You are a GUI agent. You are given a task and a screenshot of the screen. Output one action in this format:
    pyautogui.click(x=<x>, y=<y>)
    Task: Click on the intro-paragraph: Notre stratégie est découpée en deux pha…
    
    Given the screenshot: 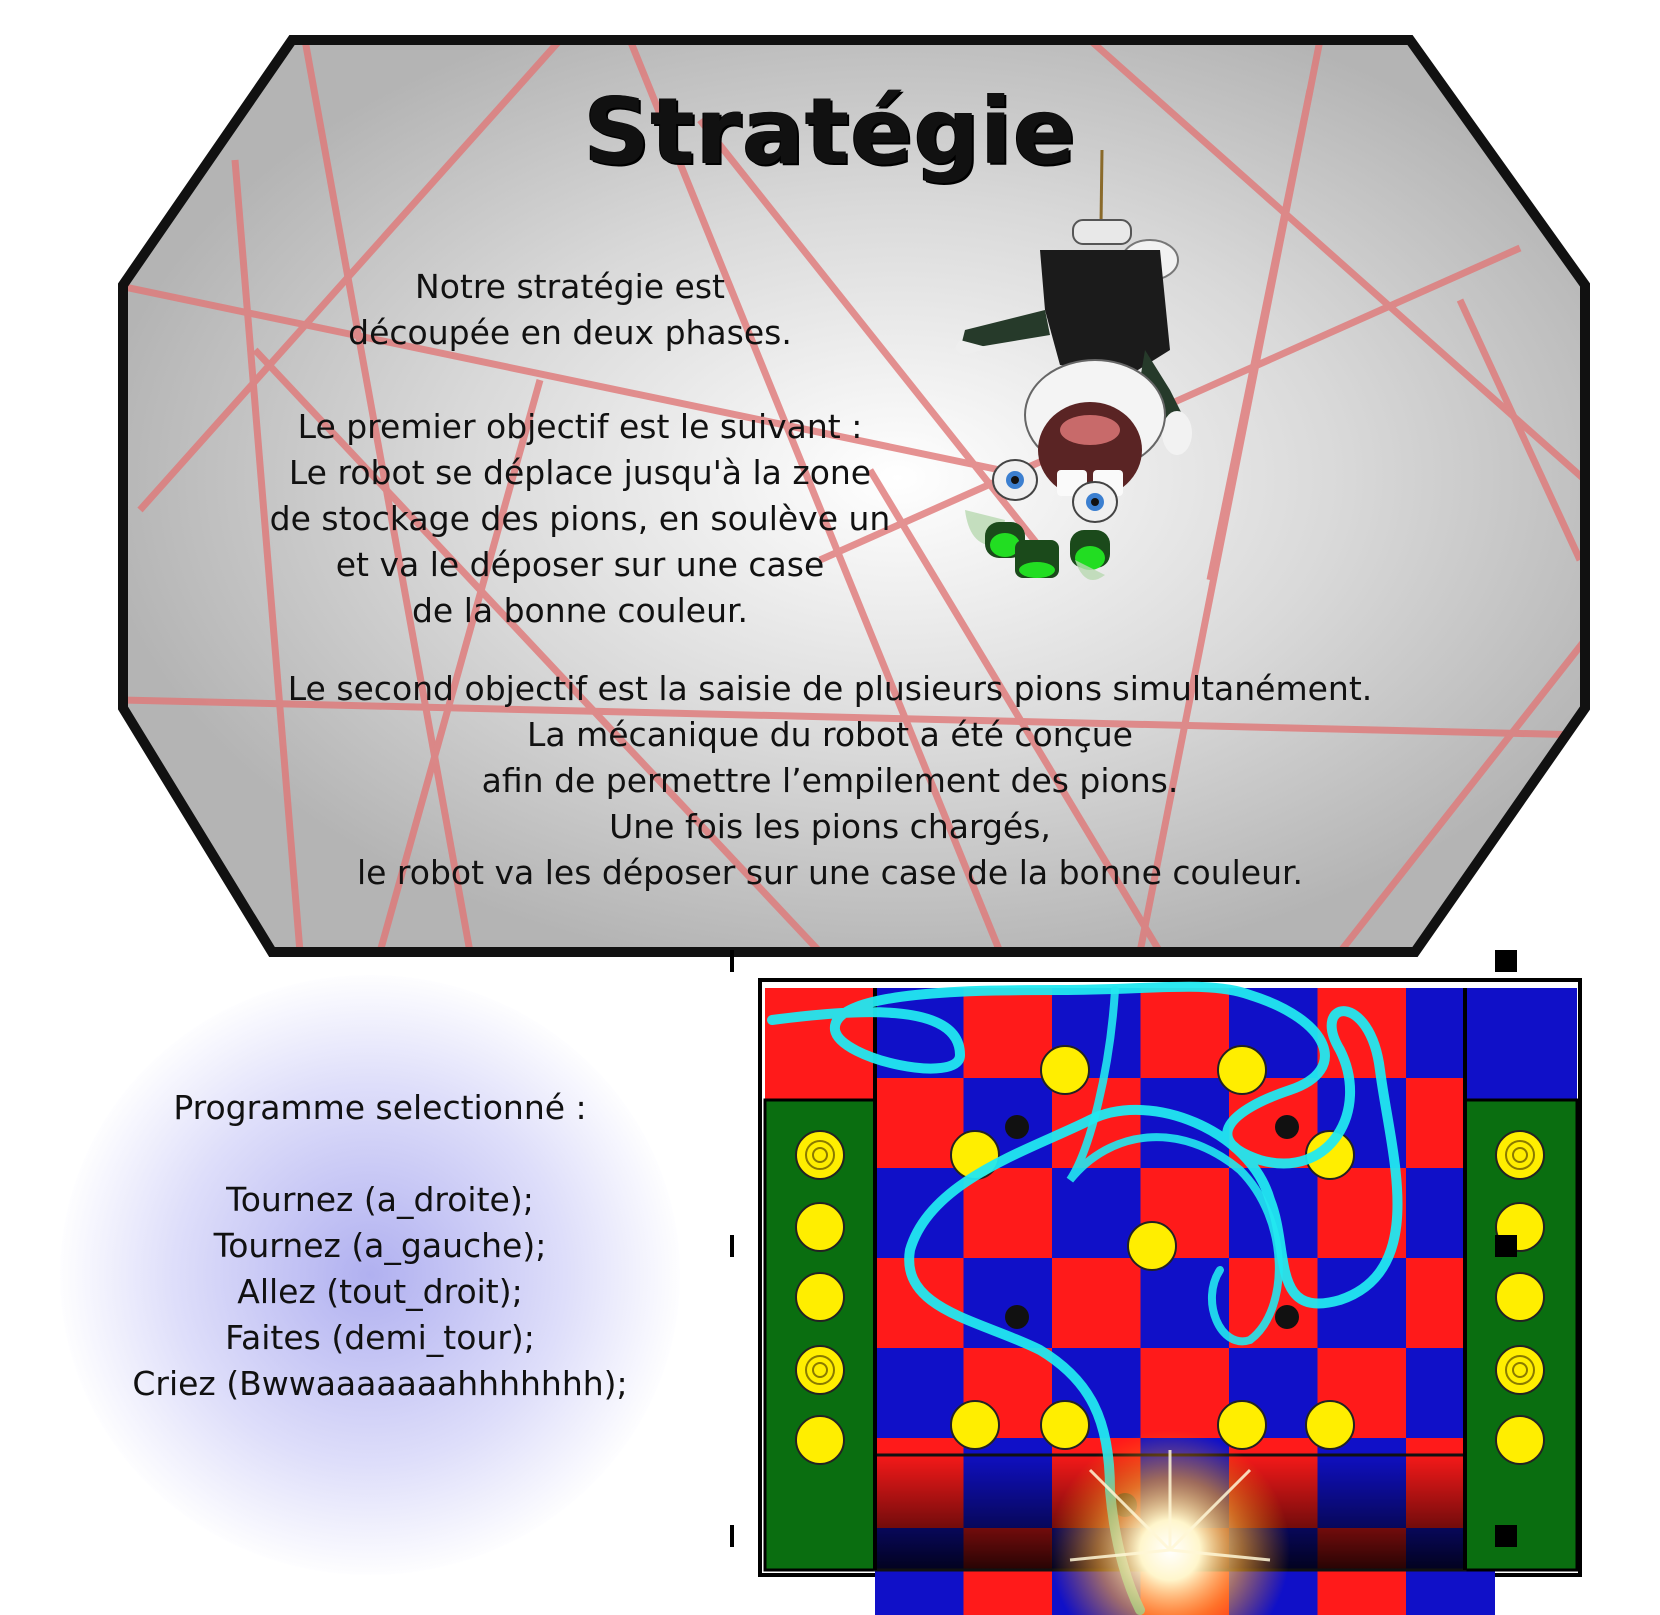 What is the action you would take?
    pyautogui.click(x=570, y=310)
    